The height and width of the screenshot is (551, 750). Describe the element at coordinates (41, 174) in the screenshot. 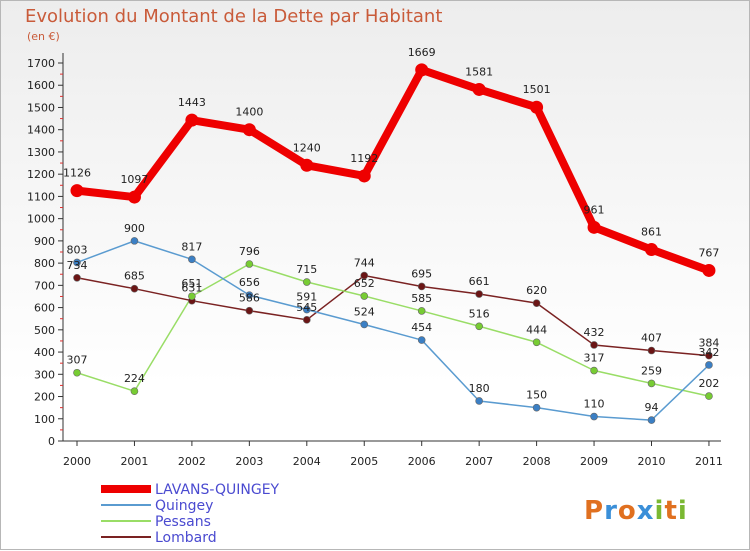

I see `y-tick-label: 1200` at that location.